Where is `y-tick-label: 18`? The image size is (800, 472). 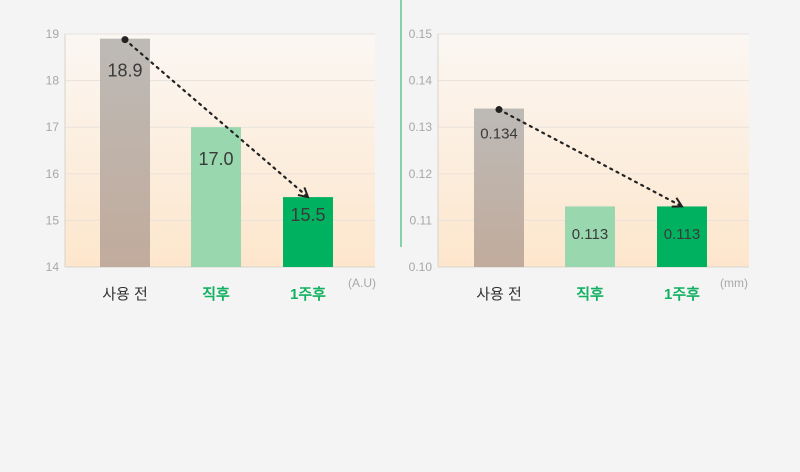 y-tick-label: 18 is located at coordinates (53, 81).